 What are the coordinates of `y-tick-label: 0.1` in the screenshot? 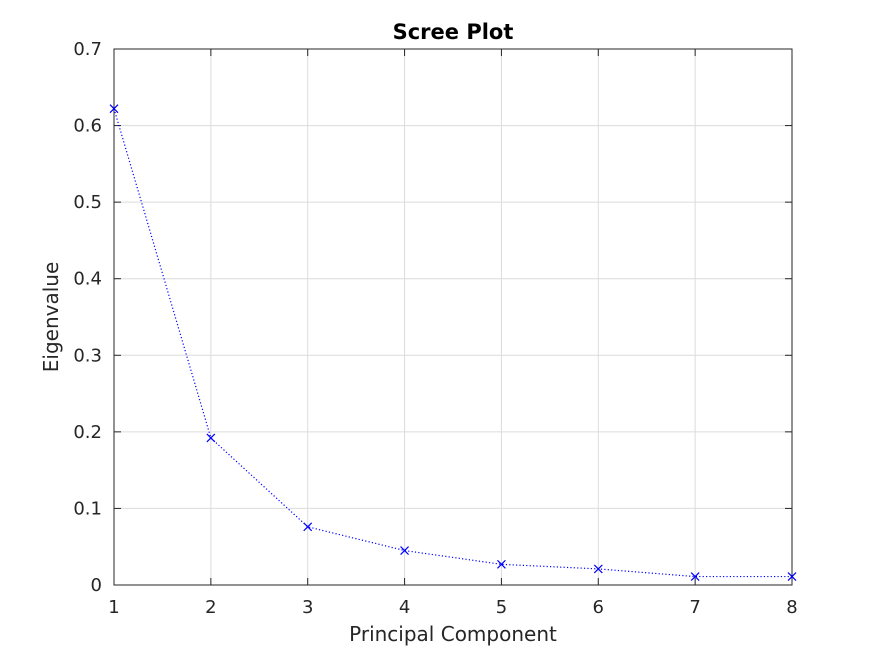 It's located at (87, 508).